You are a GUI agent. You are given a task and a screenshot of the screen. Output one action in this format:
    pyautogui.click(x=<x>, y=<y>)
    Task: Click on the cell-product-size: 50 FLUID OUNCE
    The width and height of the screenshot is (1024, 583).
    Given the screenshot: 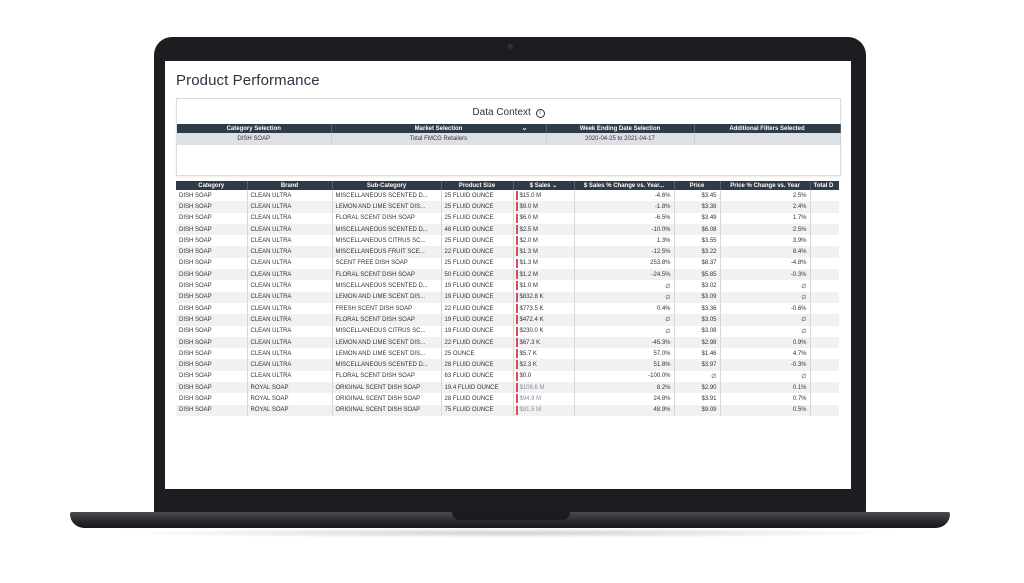 What is the action you would take?
    pyautogui.click(x=477, y=275)
    